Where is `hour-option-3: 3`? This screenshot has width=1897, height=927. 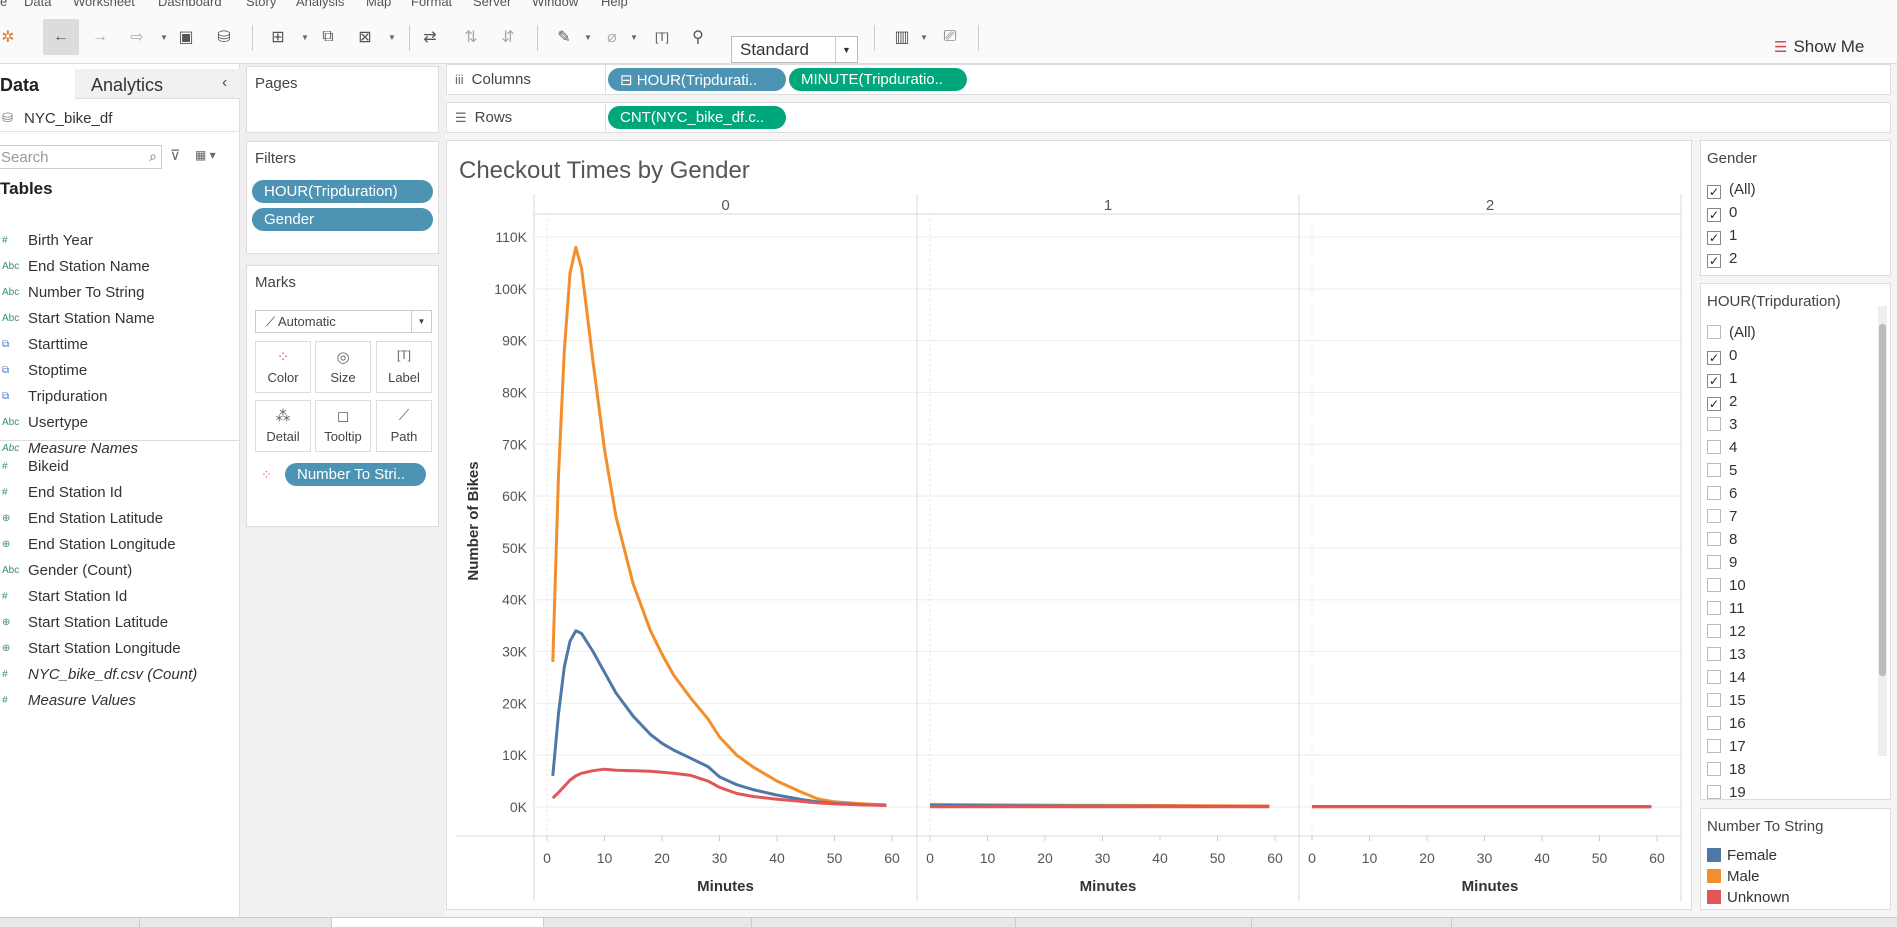 hour-option-3: 3 is located at coordinates (1722, 427).